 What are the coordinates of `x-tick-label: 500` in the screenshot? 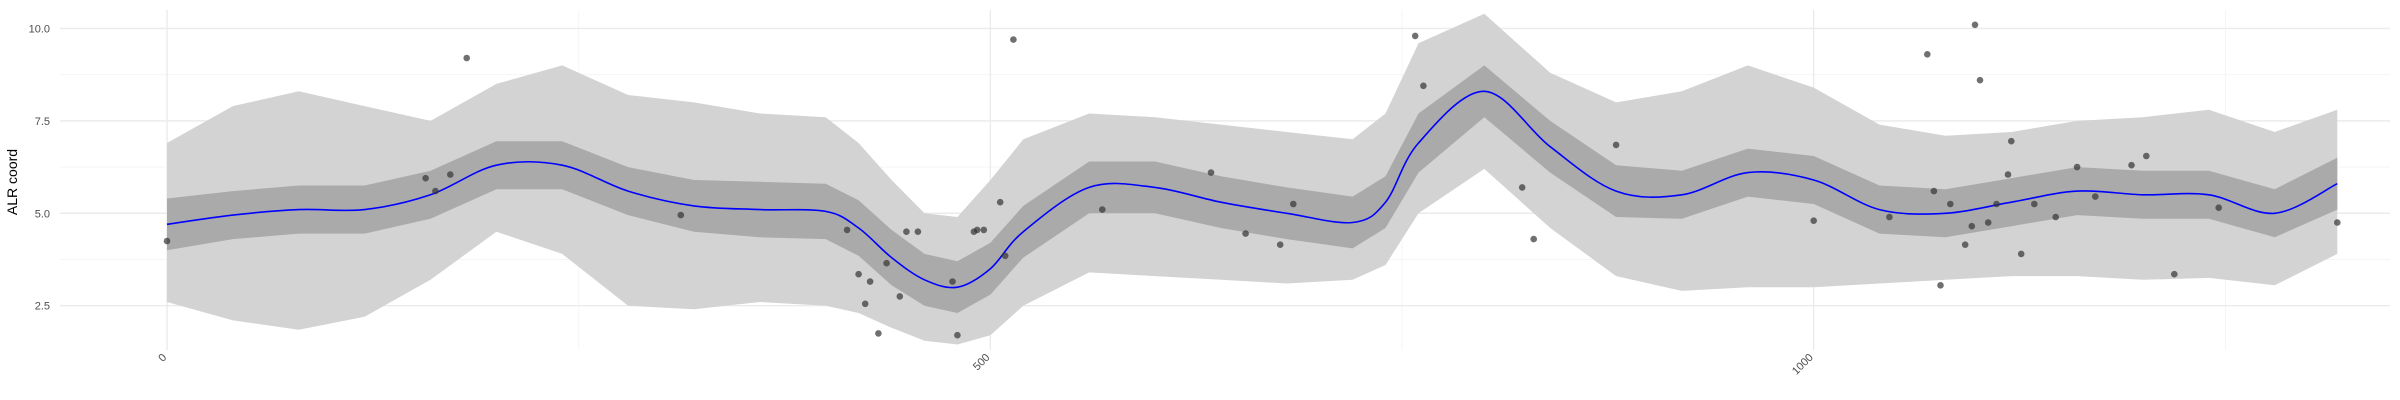 It's located at (981, 362).